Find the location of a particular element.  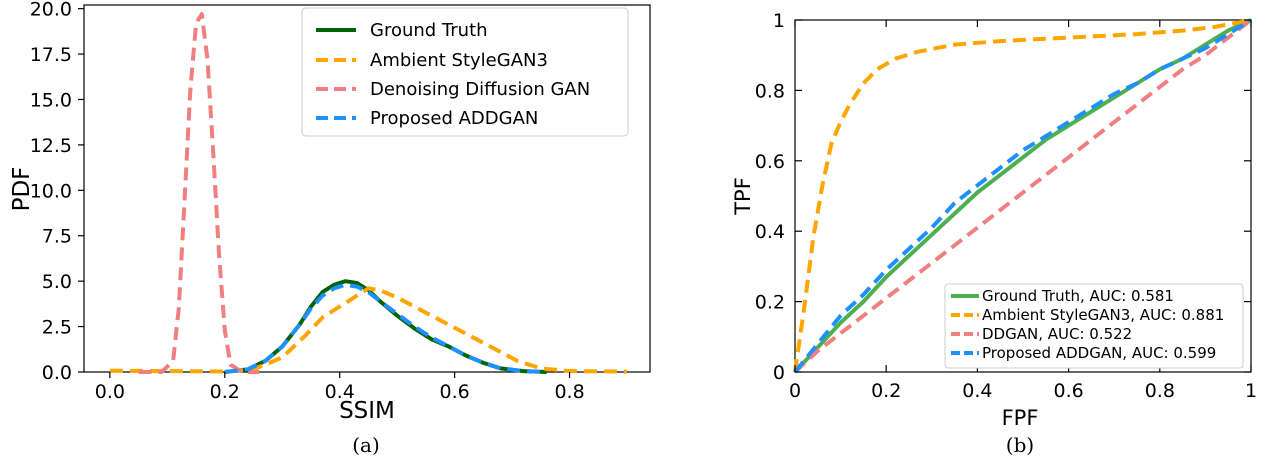

chart-a-x-tick-label: 0.8 is located at coordinates (569, 392).